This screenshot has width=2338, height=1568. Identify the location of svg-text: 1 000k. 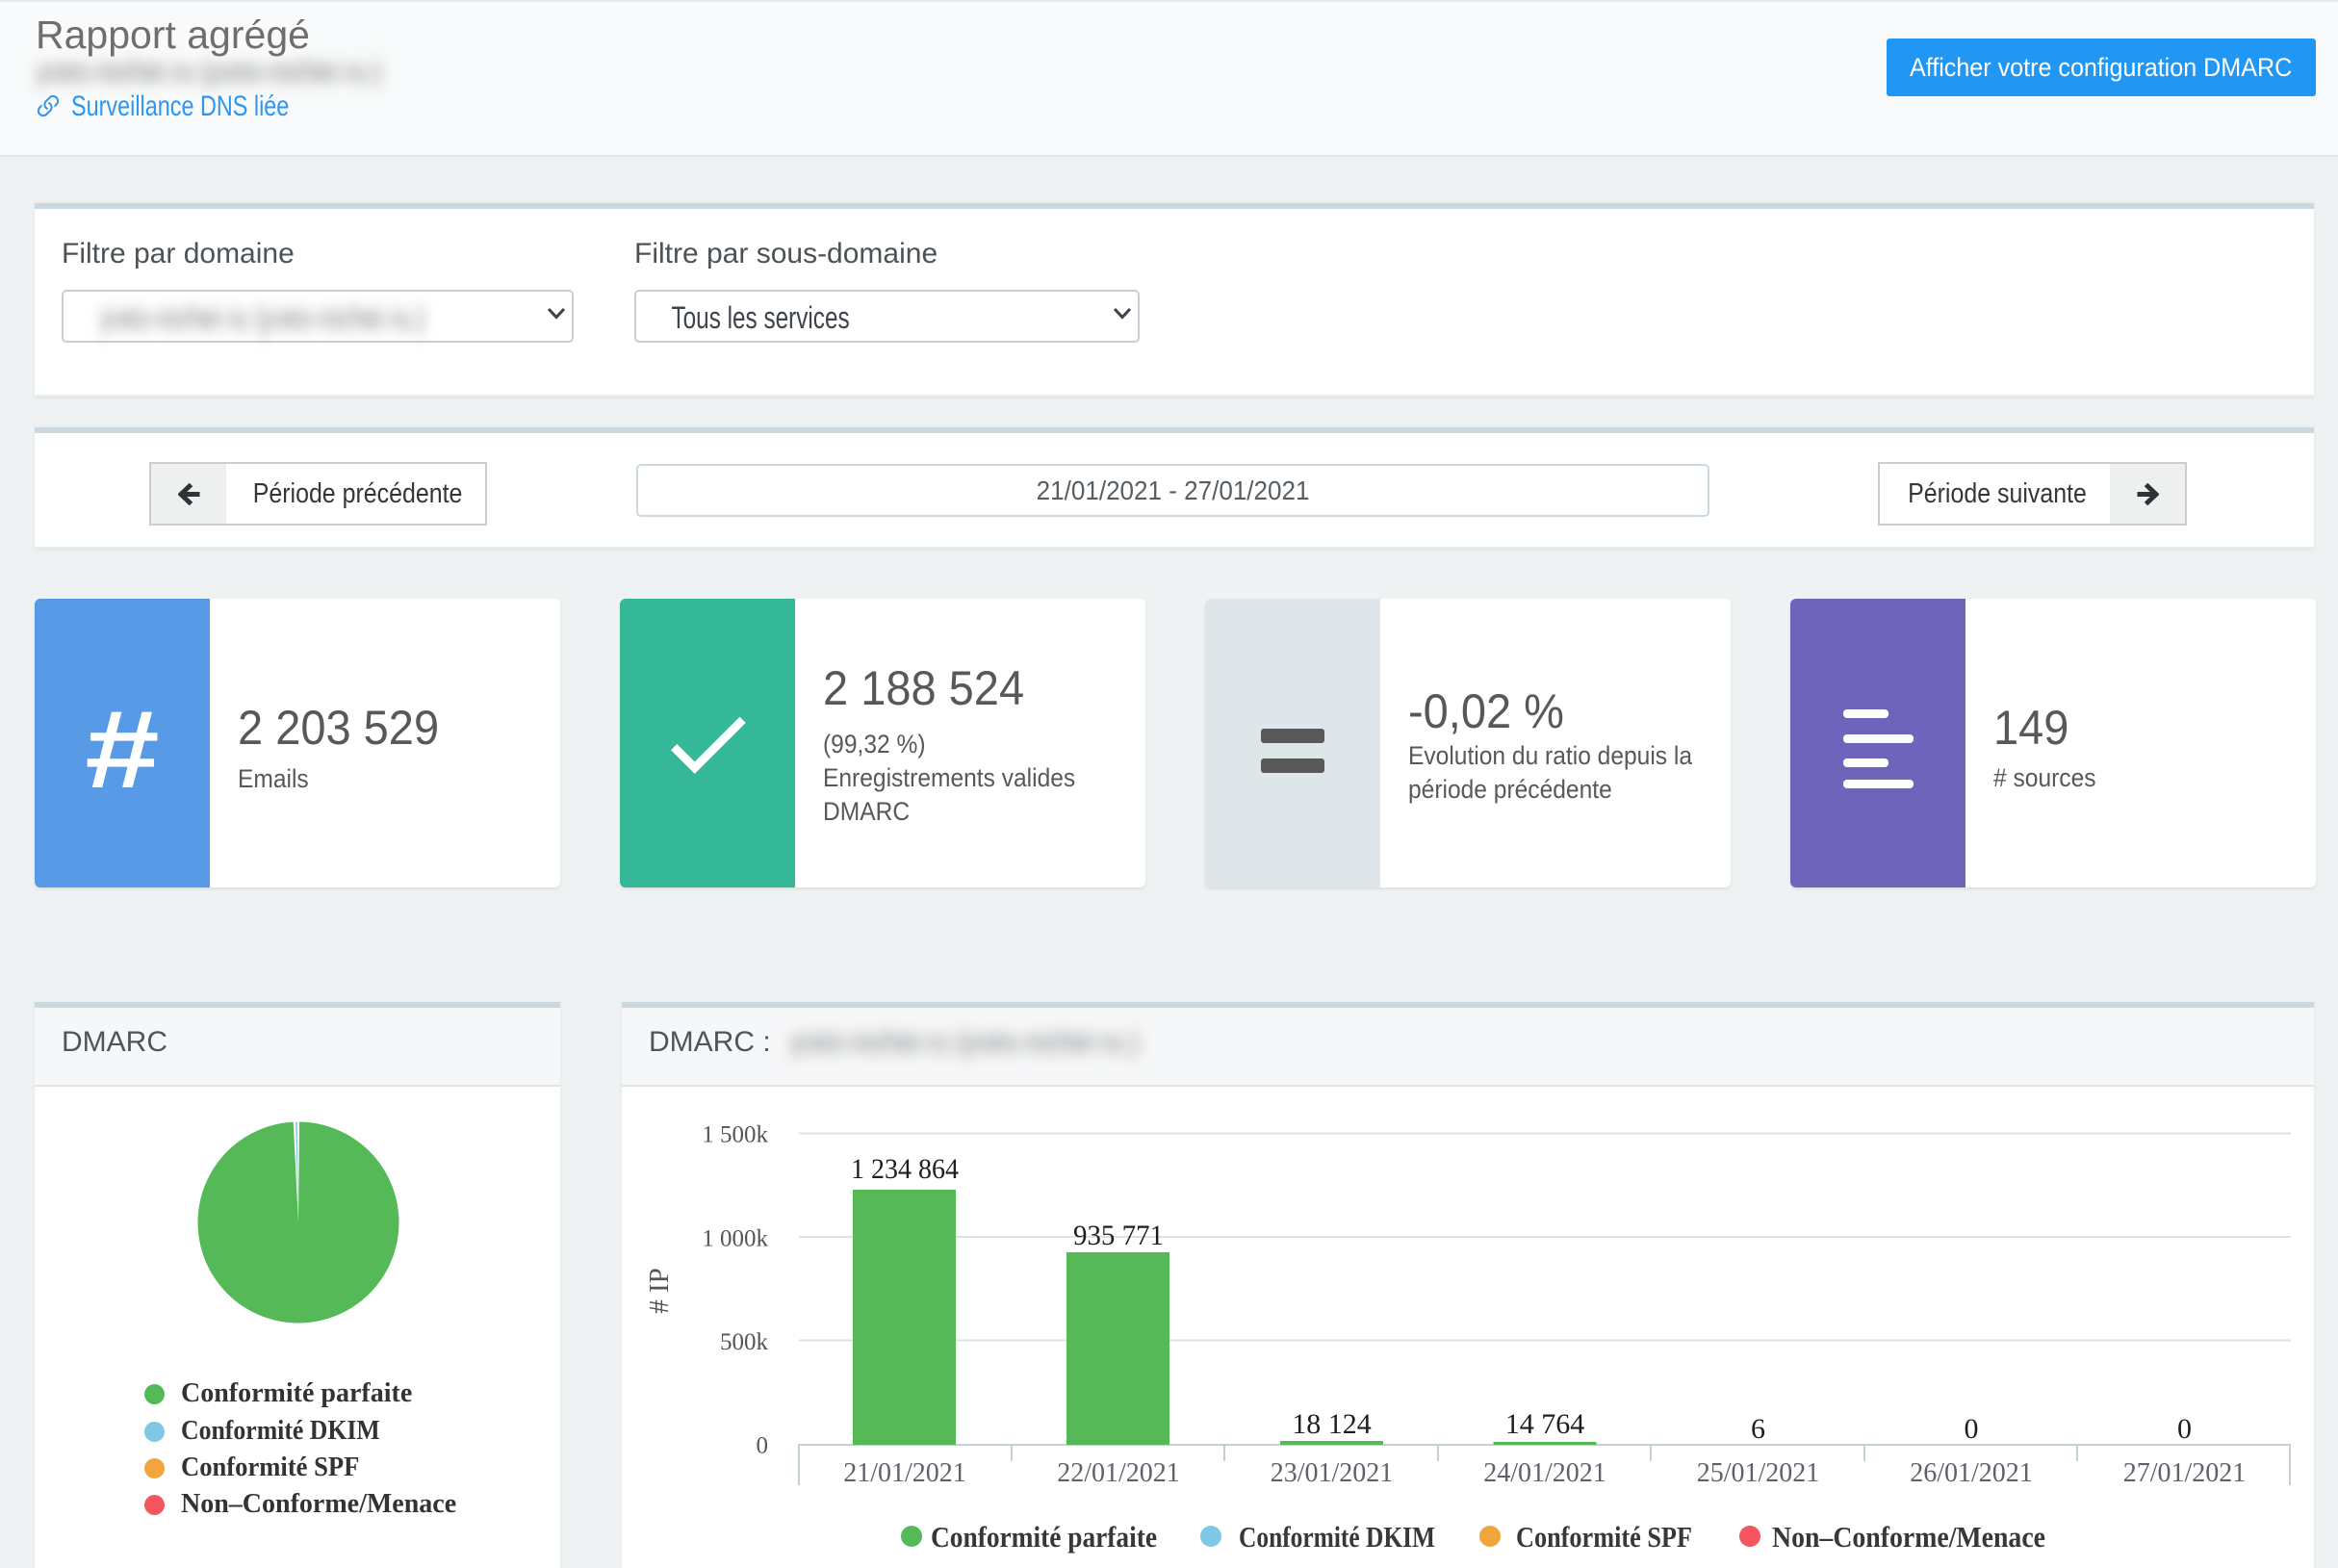
(735, 1239).